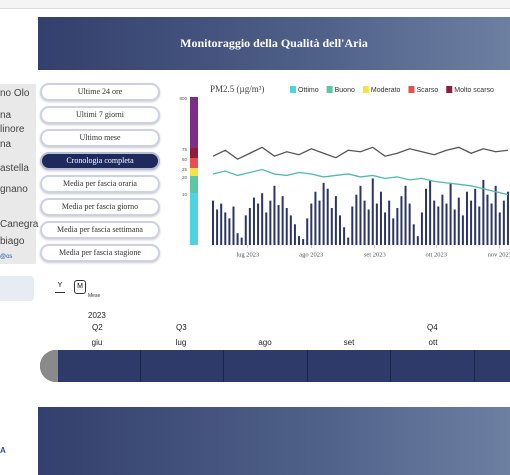 The image size is (510, 475). I want to click on menu-button: Cronologia completa, so click(100, 161).